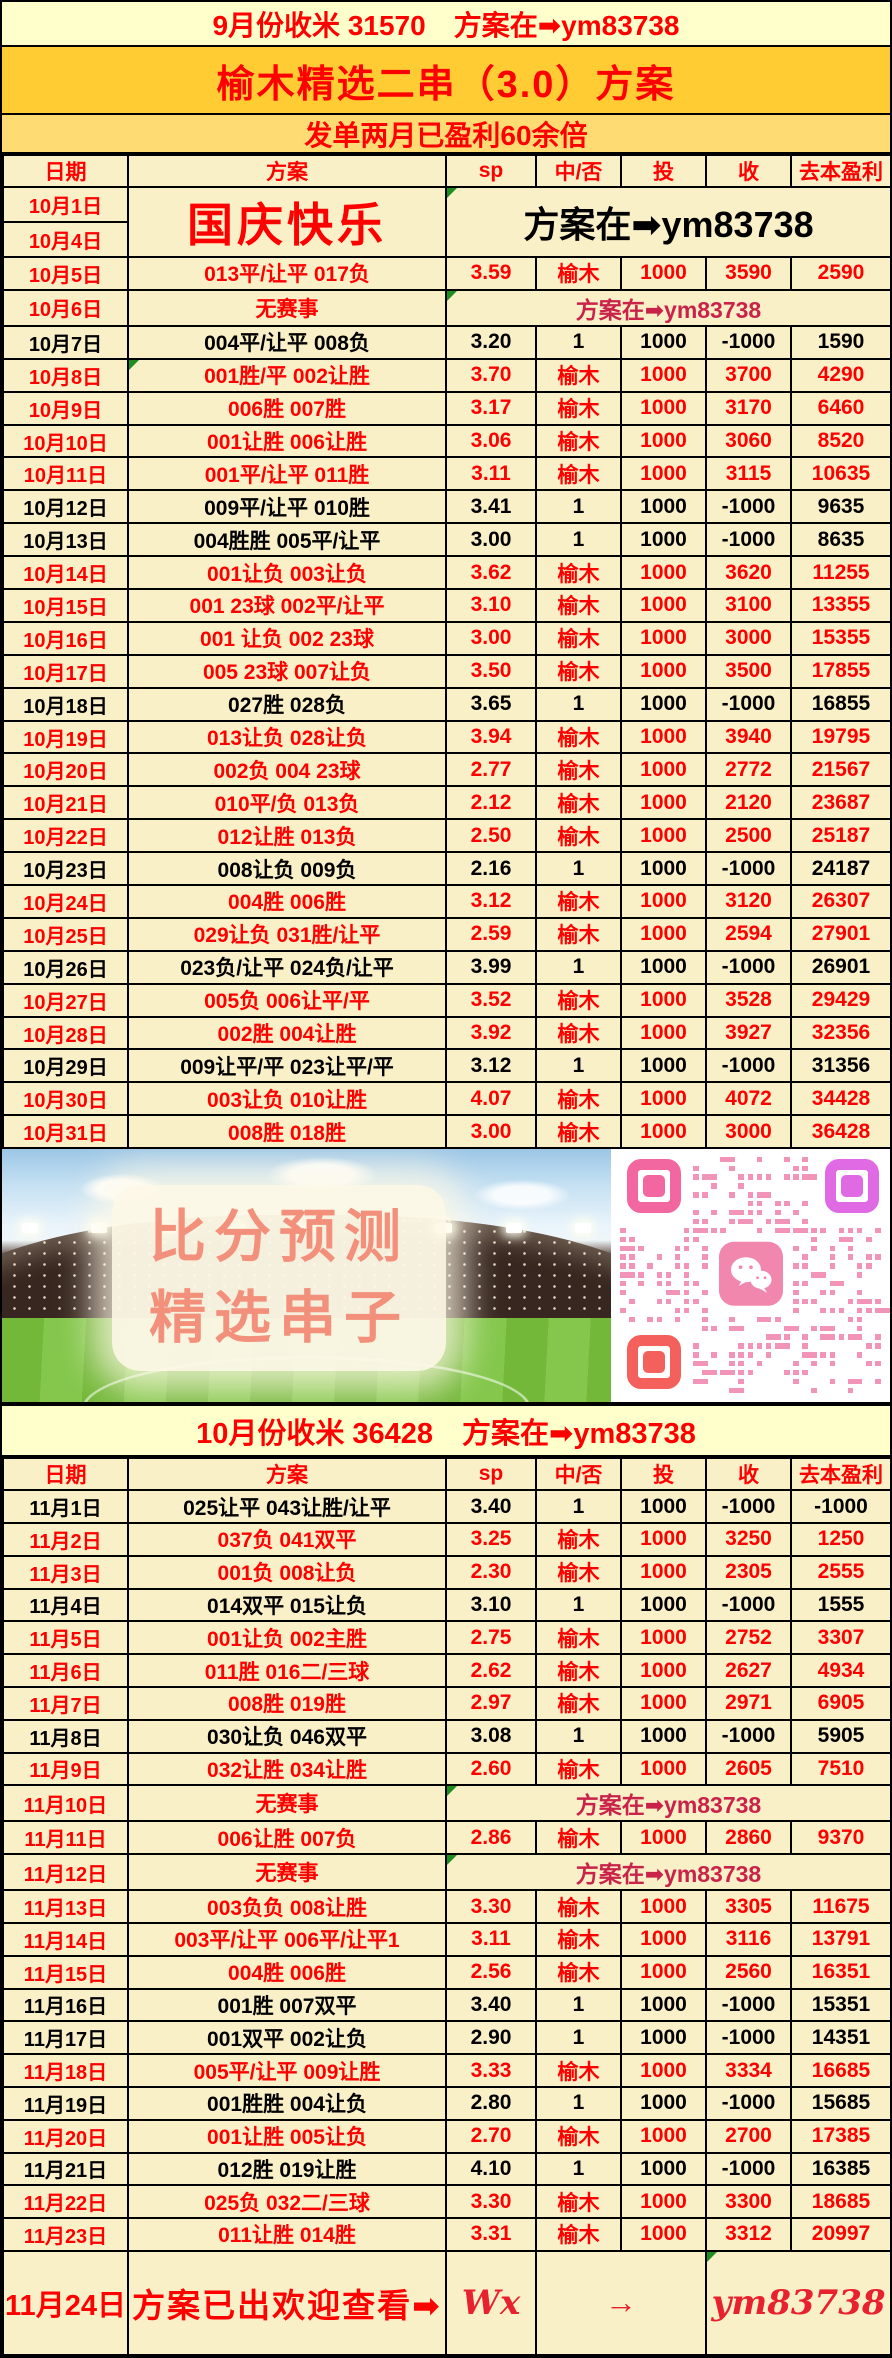 This screenshot has height=2358, width=892. I want to click on sp-cell: 3.06, so click(491, 441).